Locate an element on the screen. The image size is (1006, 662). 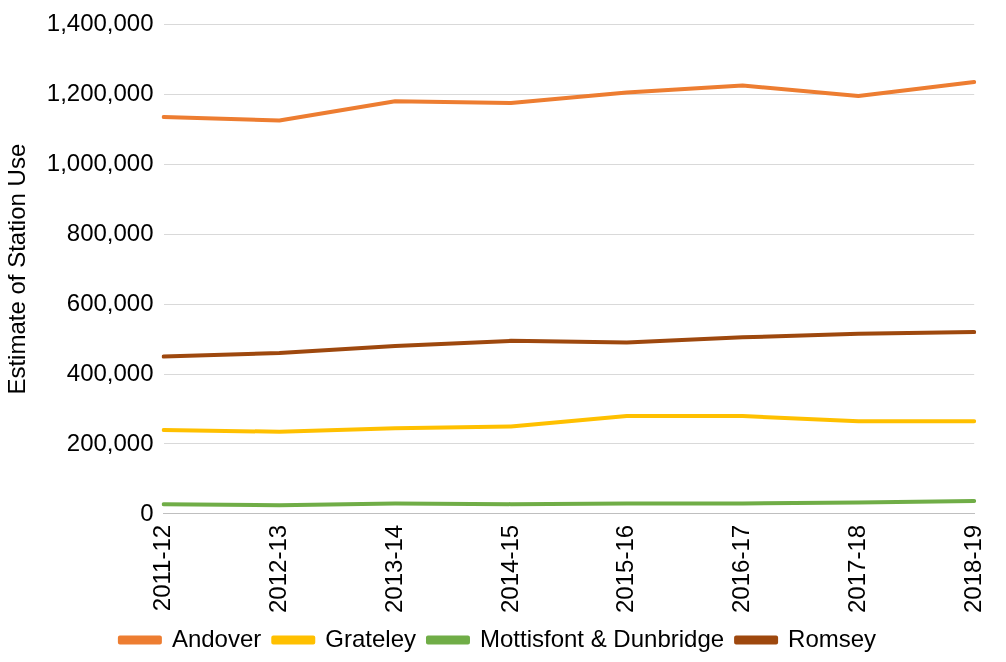
y-axis-title: Estimate of Station Use is located at coordinates (17, 269).